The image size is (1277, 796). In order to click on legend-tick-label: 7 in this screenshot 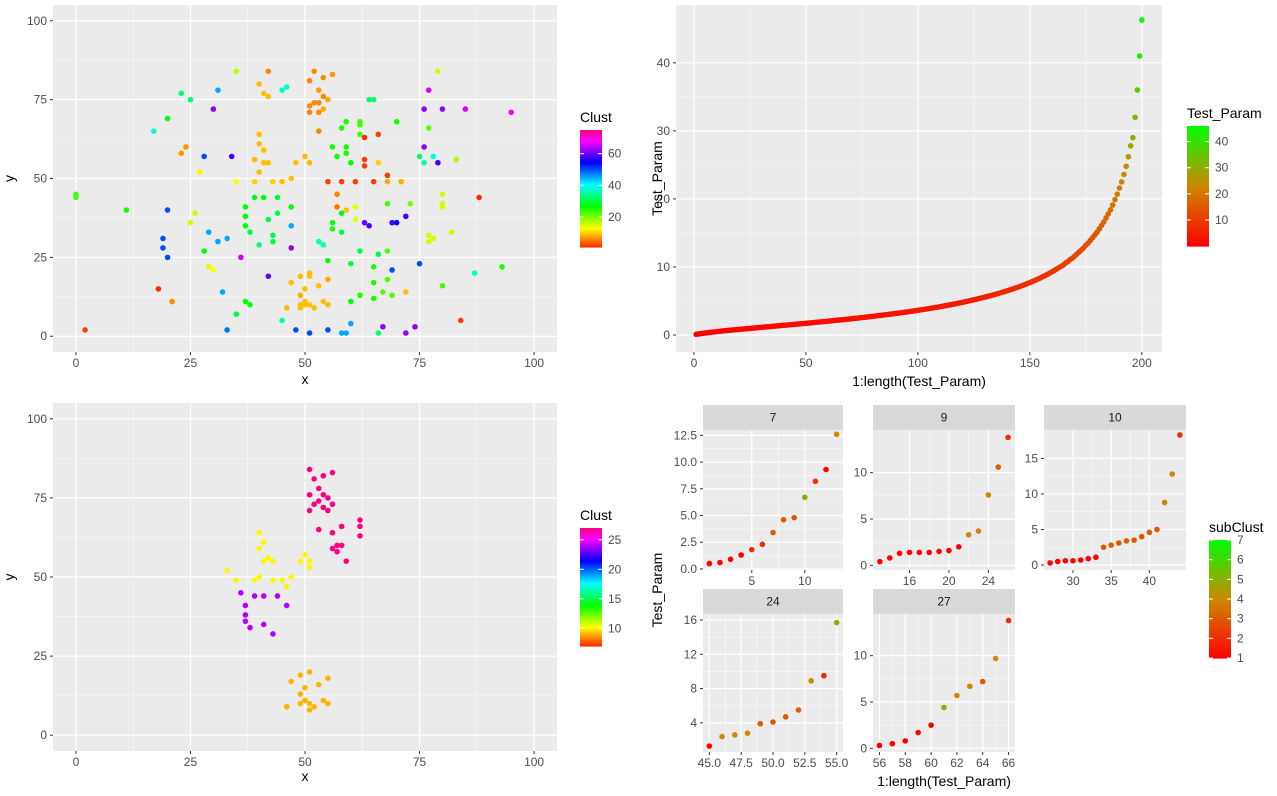, I will do `click(1240, 540)`.